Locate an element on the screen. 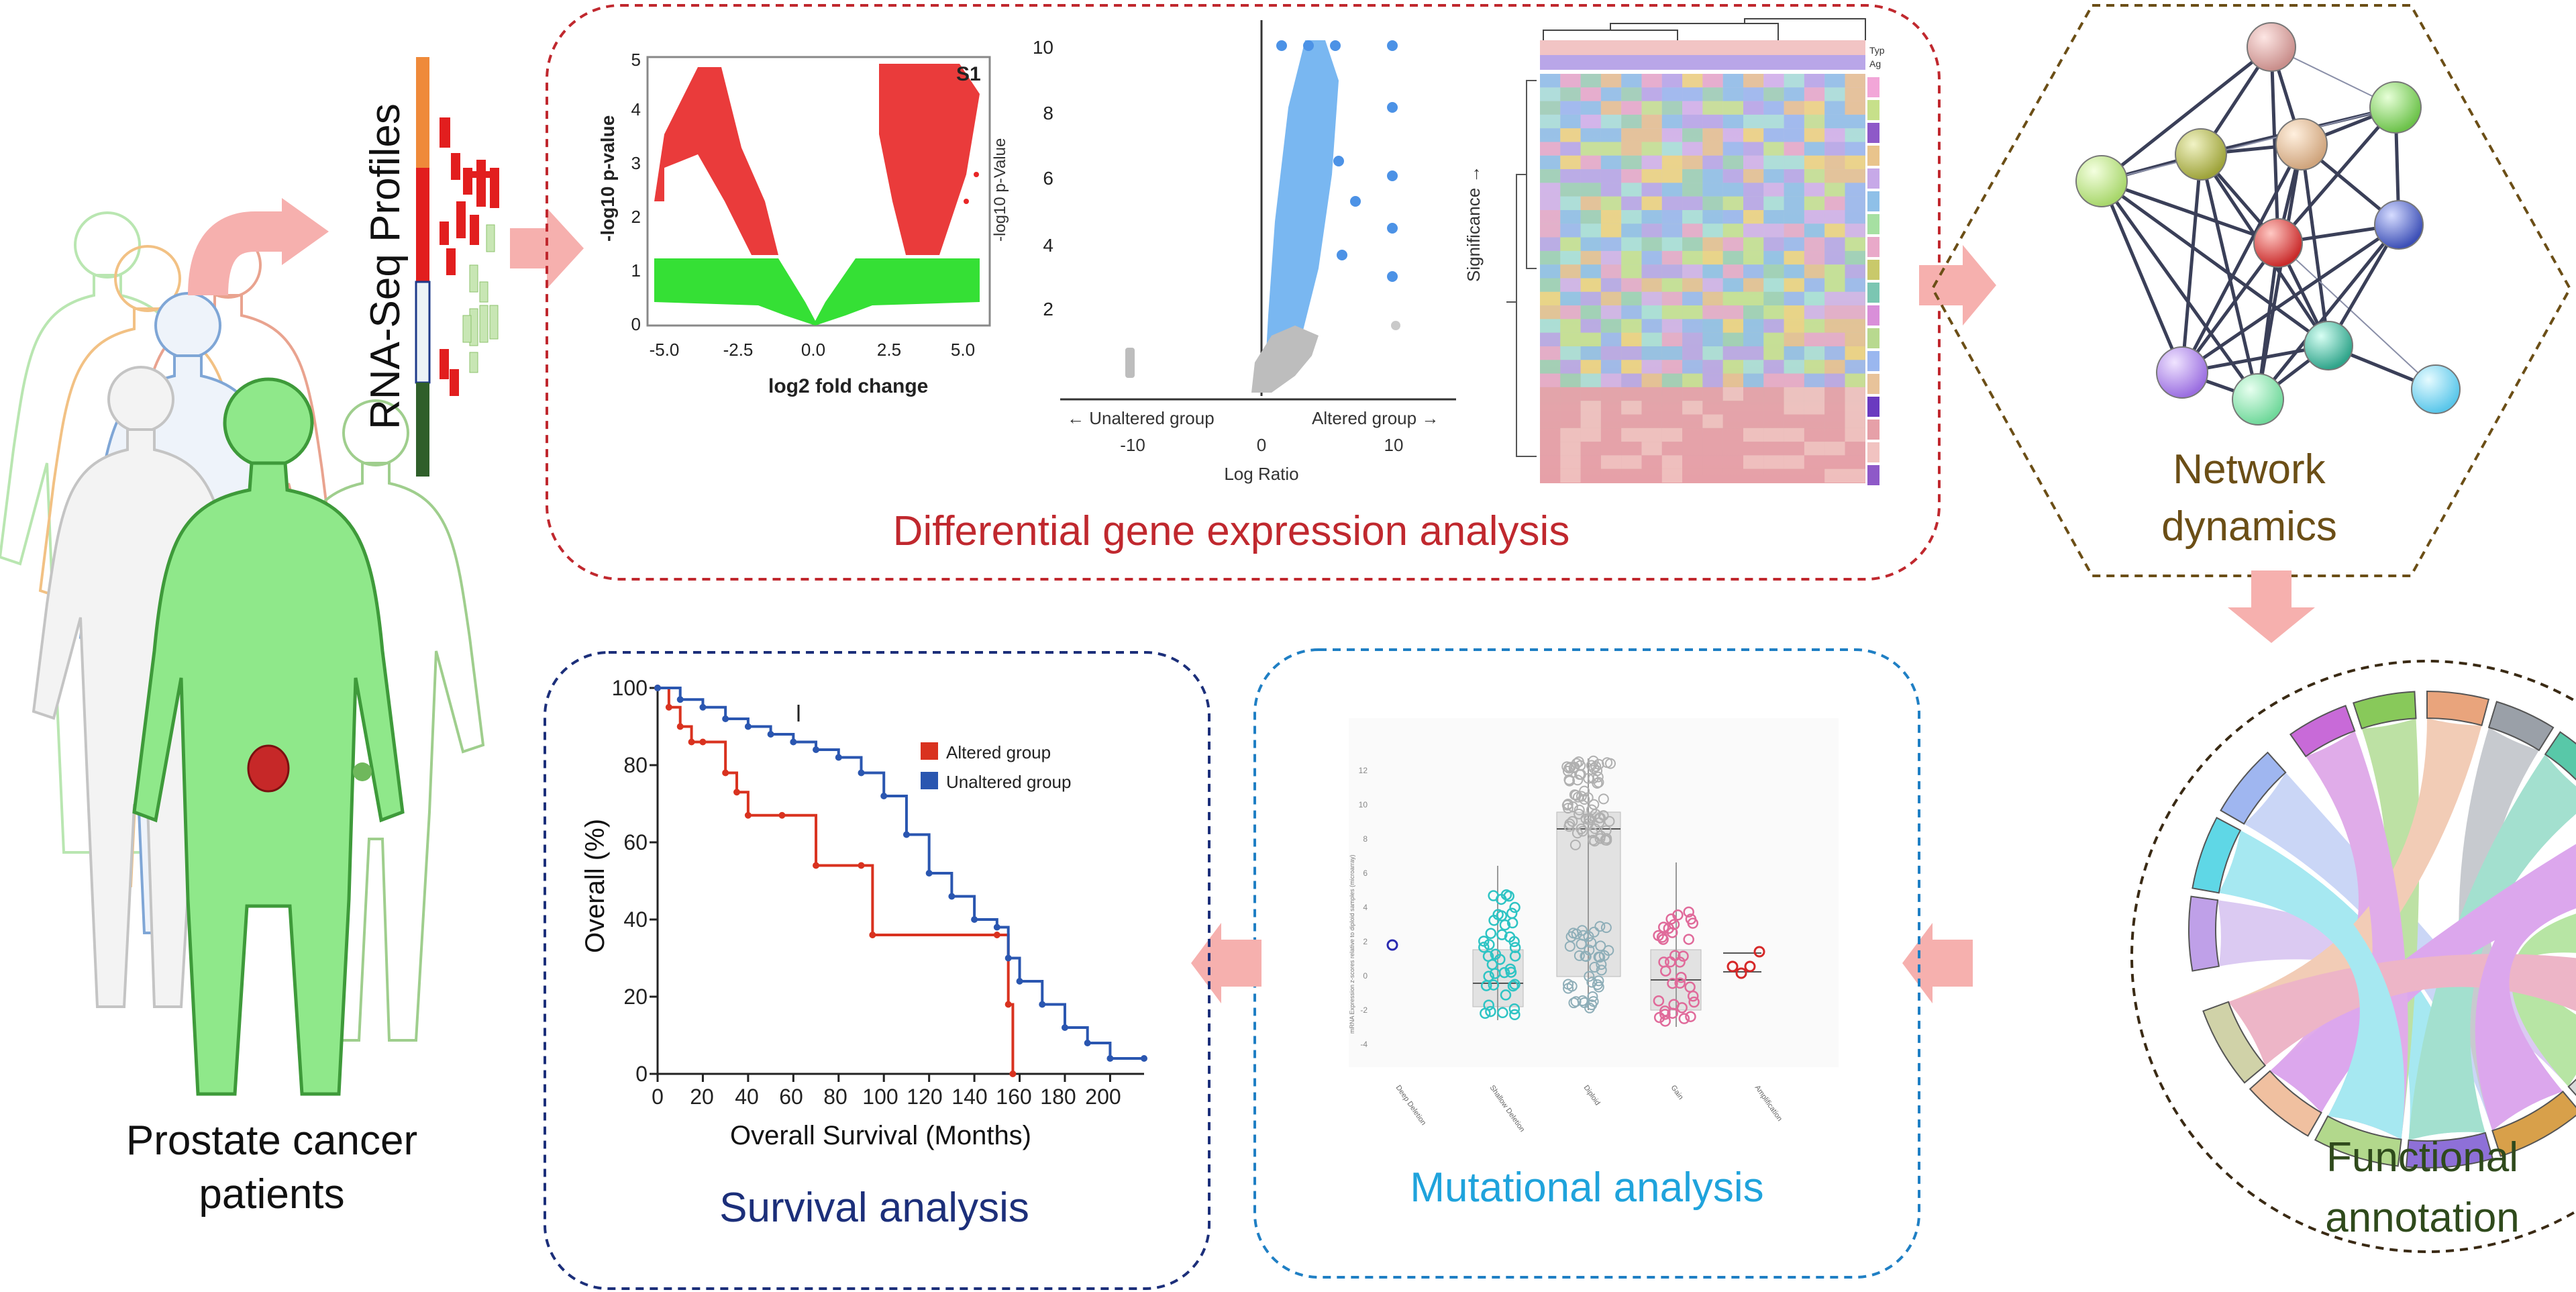 This screenshot has height=1292, width=2576. surv-xtick-9: 180 is located at coordinates (1058, 1097).